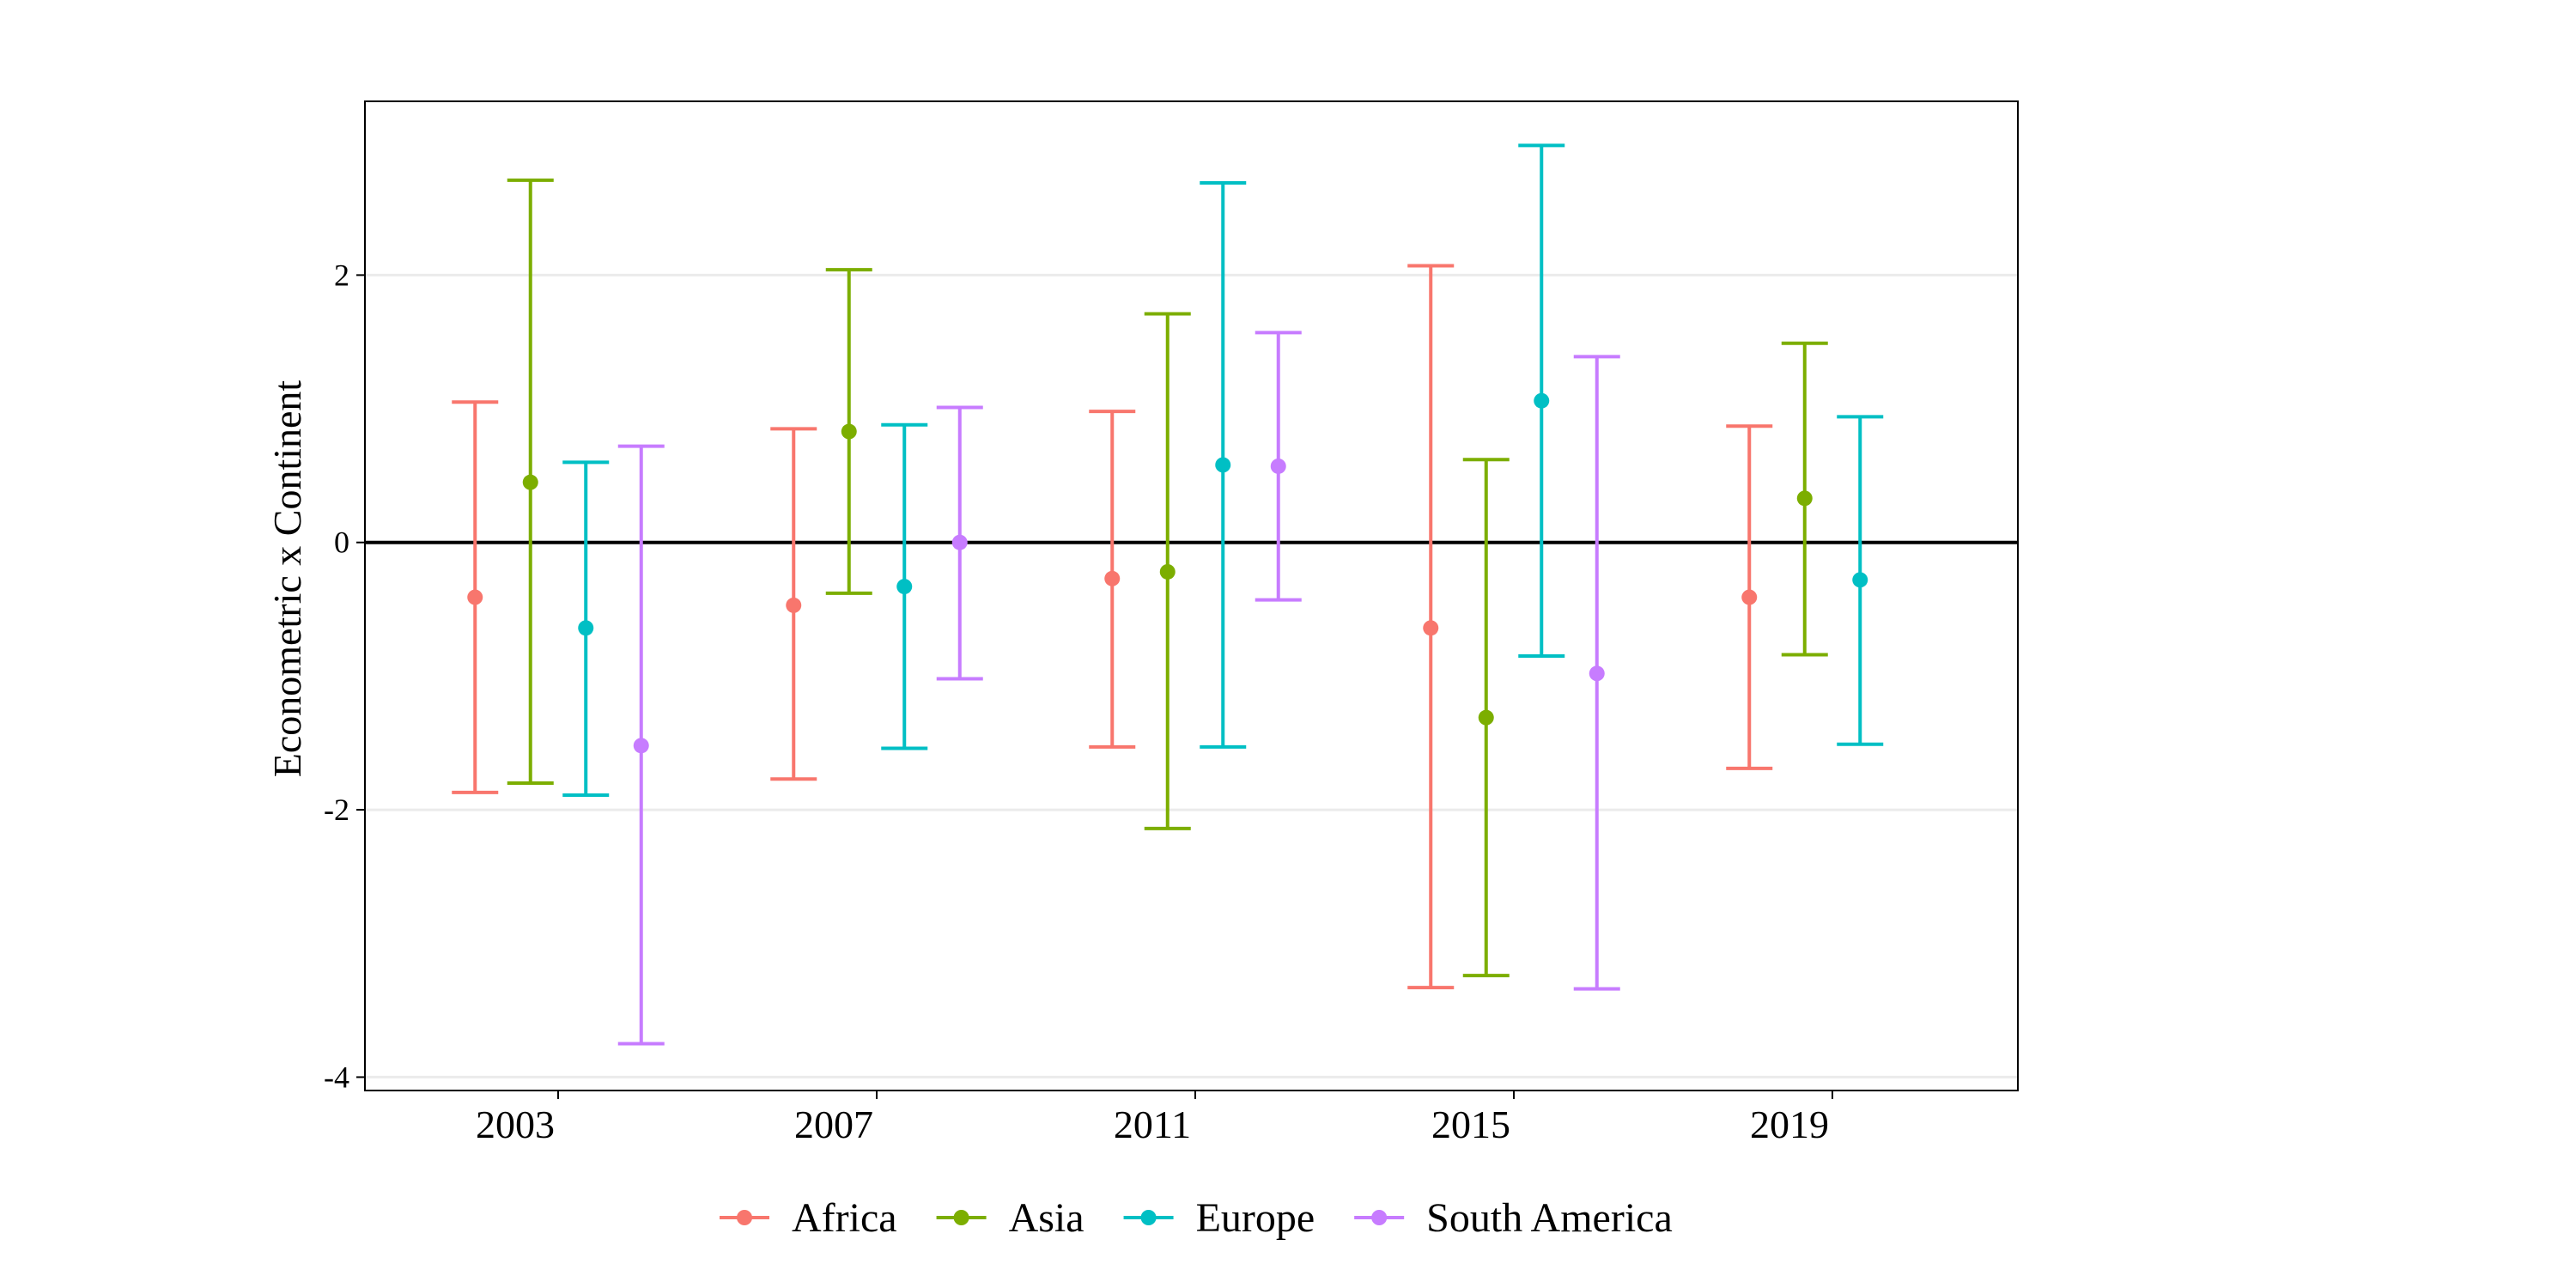  What do you see at coordinates (336, 810) in the screenshot?
I see `y-tick-label: -2` at bounding box center [336, 810].